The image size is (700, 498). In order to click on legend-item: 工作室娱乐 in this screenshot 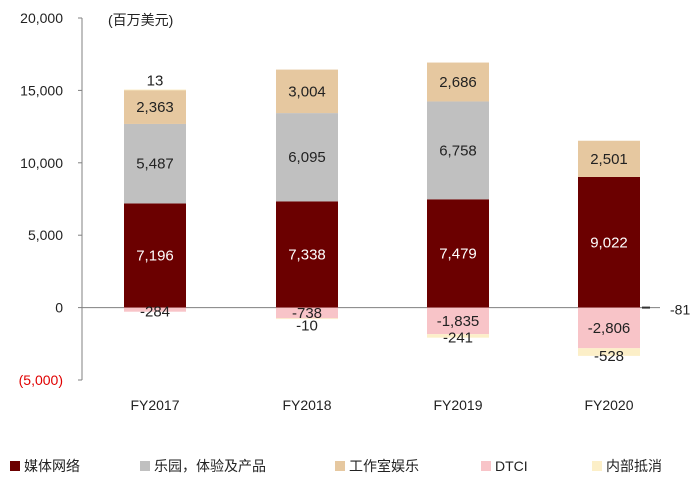, I will do `click(377, 466)`.